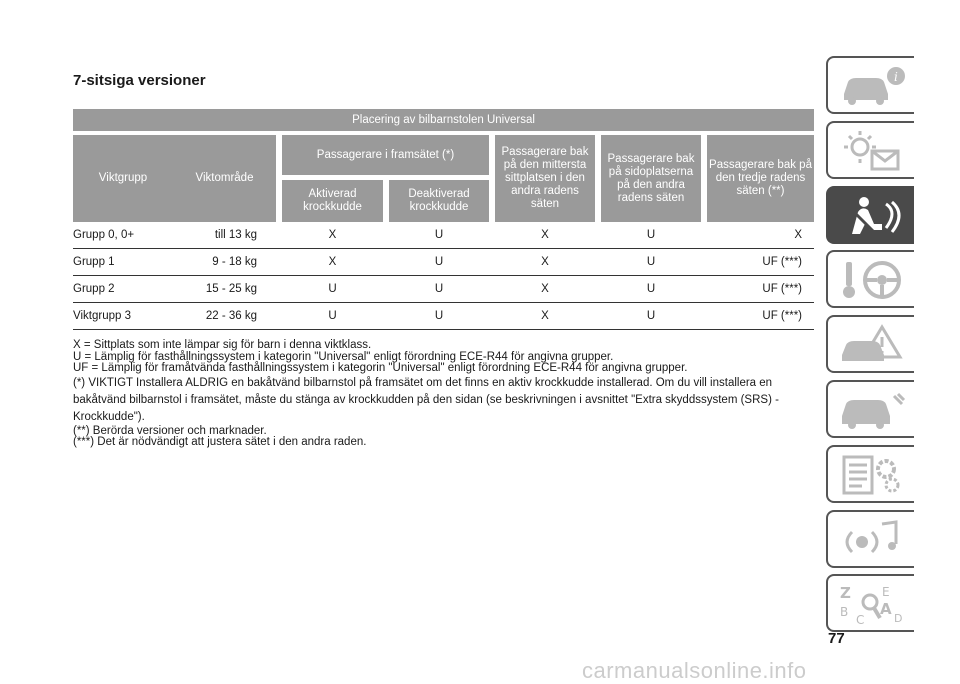 The height and width of the screenshot is (684, 960). I want to click on alphabetical-index-icon: Z E B A C D, so click(871, 605).